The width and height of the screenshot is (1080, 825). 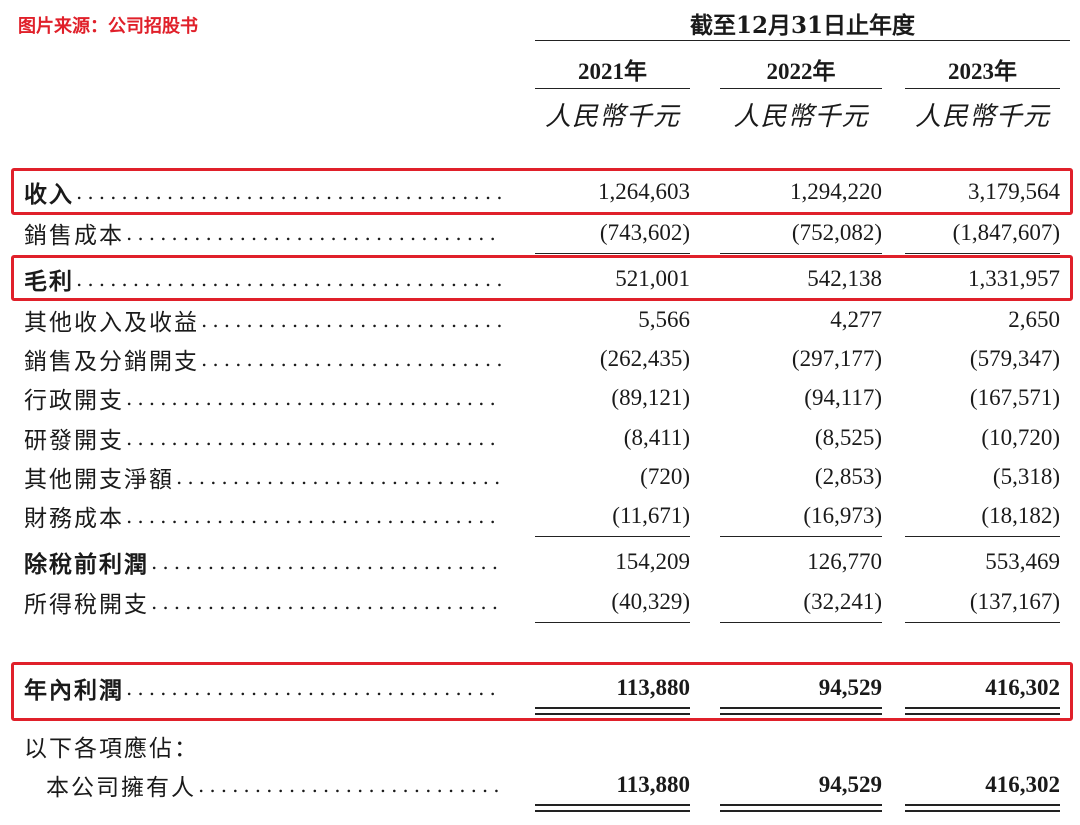 I want to click on row-label: 所得稅開支, so click(x=263, y=602).